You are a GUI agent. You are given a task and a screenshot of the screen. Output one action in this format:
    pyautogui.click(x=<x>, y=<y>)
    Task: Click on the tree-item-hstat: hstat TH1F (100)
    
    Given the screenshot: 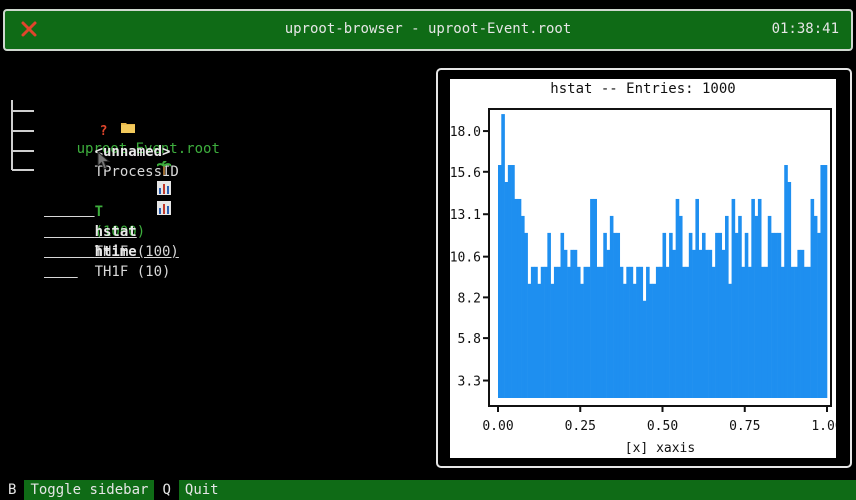 What is the action you would take?
    pyautogui.click(x=111, y=200)
    